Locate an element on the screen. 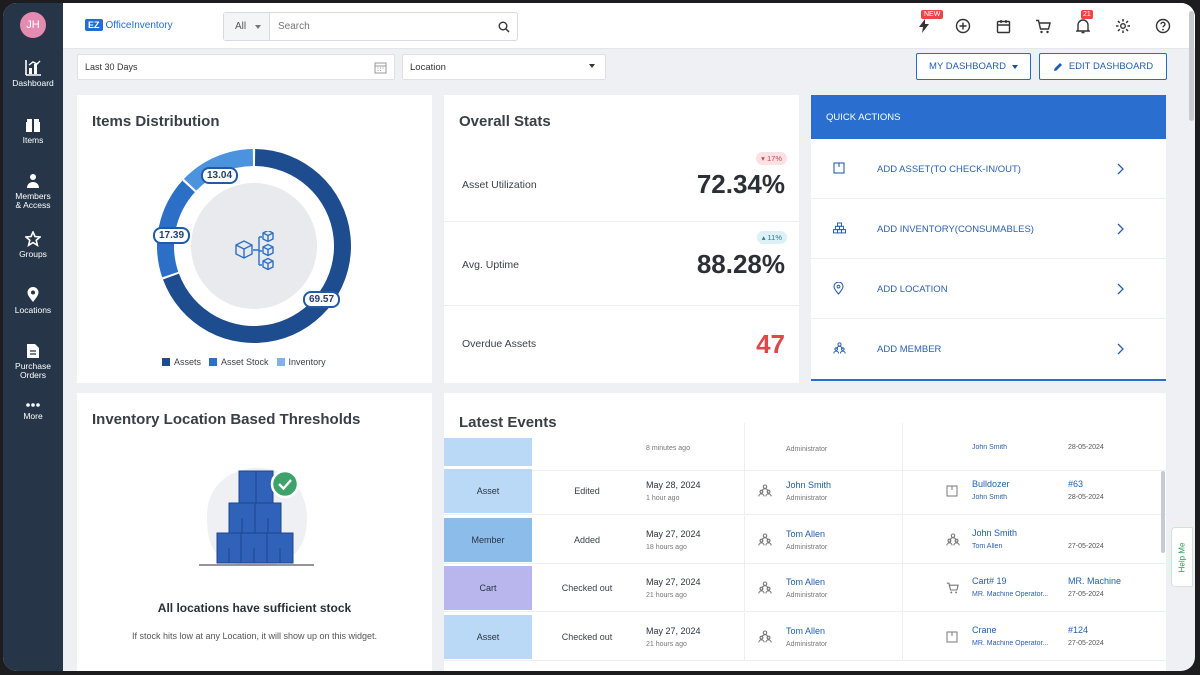 This screenshot has width=1200, height=675. cart-button is located at coordinates (1043, 26).